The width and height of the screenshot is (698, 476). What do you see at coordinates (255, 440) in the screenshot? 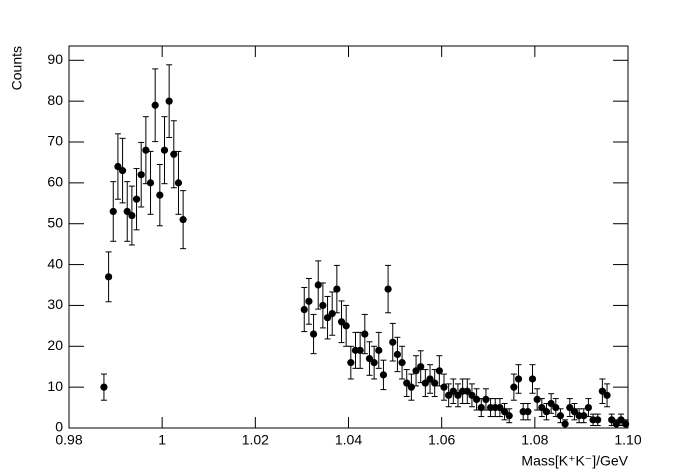
I see `x-tick-label: 1.02` at bounding box center [255, 440].